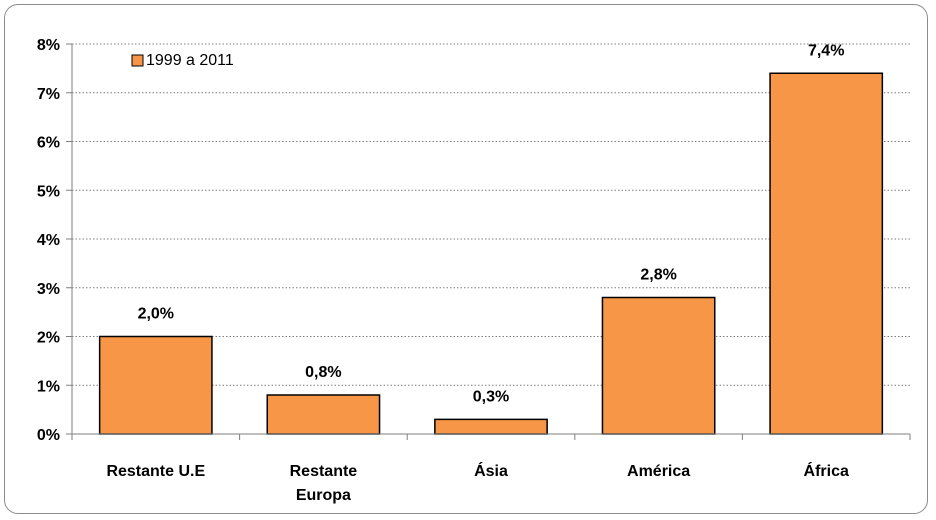 Image resolution: width=936 pixels, height=520 pixels. I want to click on x-tick-label: Ásia, so click(491, 470).